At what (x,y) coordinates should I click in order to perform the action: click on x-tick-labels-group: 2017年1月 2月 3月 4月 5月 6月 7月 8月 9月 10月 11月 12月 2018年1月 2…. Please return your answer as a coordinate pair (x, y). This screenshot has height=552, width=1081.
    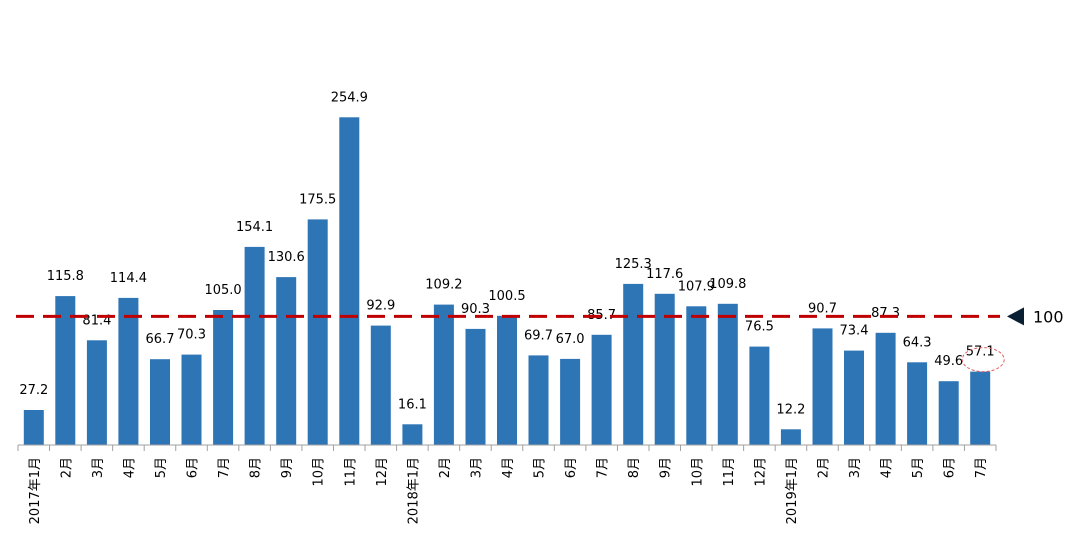
    Looking at the image, I should click on (508, 490).